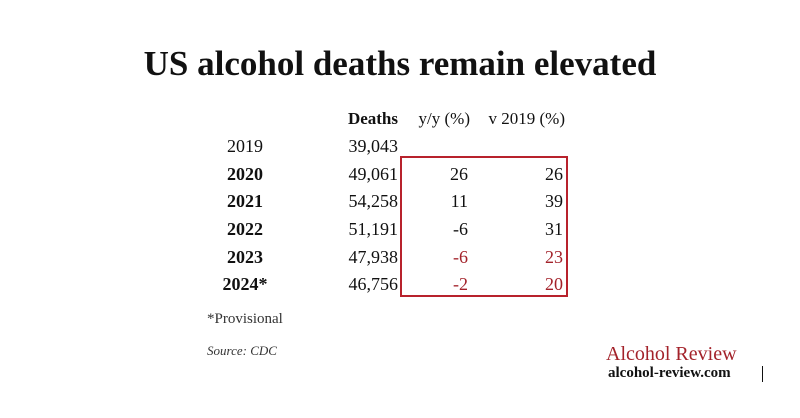  I want to click on year-cell: 2019, so click(245, 146).